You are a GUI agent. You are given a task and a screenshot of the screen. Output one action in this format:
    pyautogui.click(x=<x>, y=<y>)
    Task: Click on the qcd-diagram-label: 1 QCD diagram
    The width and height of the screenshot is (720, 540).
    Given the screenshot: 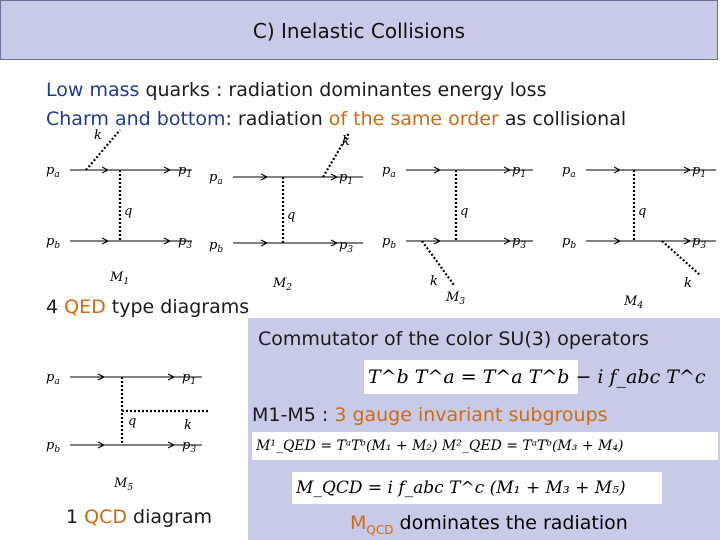 What is the action you would take?
    pyautogui.click(x=139, y=517)
    